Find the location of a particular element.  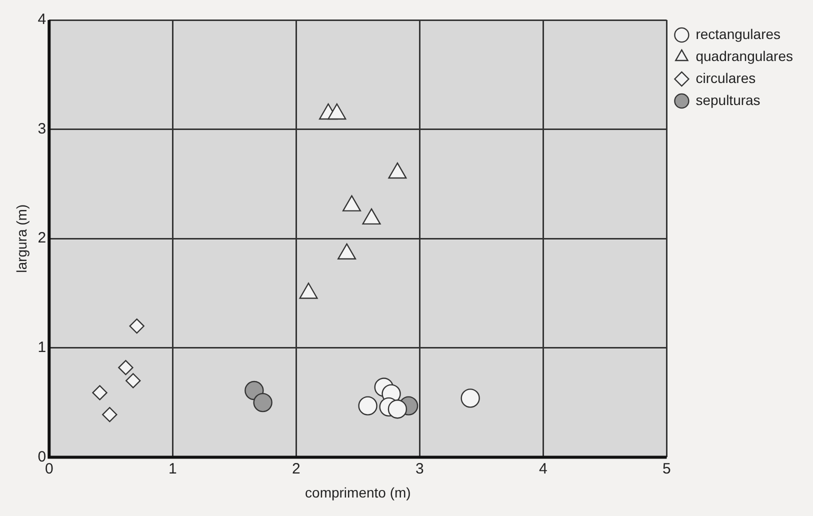

x-tick-label: 1 is located at coordinates (172, 469).